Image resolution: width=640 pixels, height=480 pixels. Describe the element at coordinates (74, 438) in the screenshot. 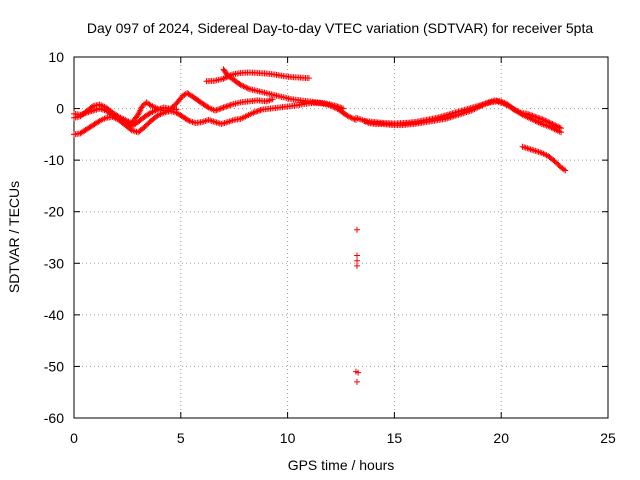

I see `x-tick-label: 0` at that location.